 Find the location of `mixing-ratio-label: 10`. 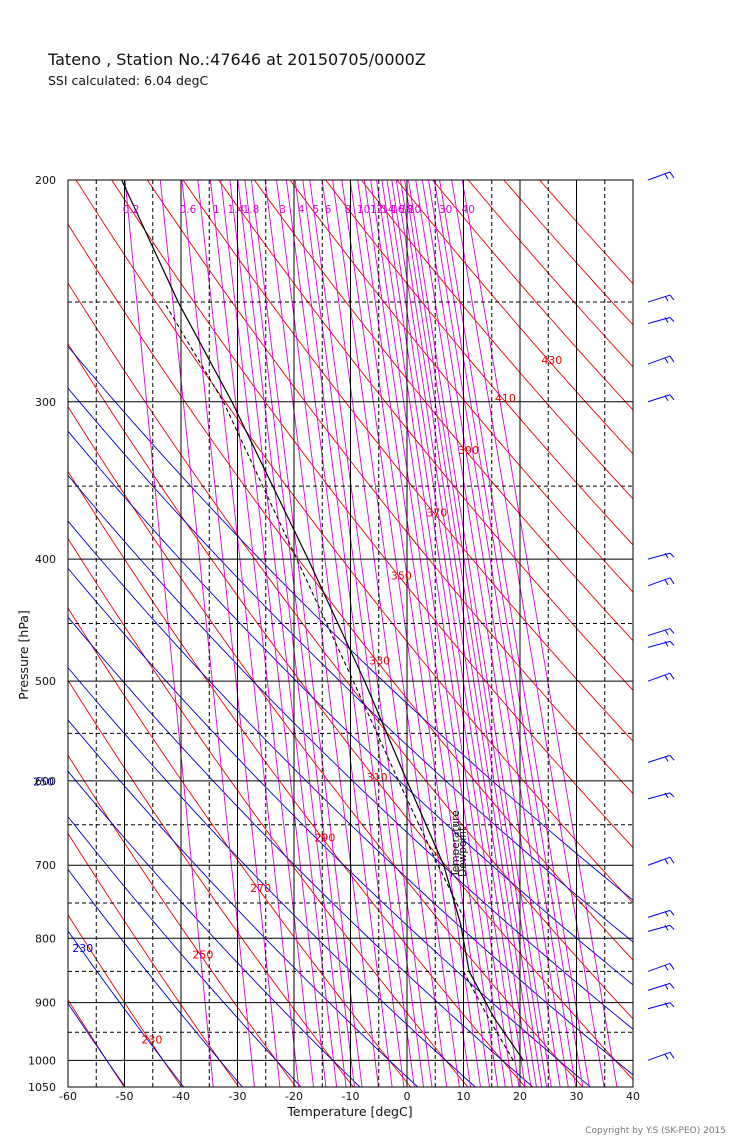

mixing-ratio-label: 10 is located at coordinates (363, 210).